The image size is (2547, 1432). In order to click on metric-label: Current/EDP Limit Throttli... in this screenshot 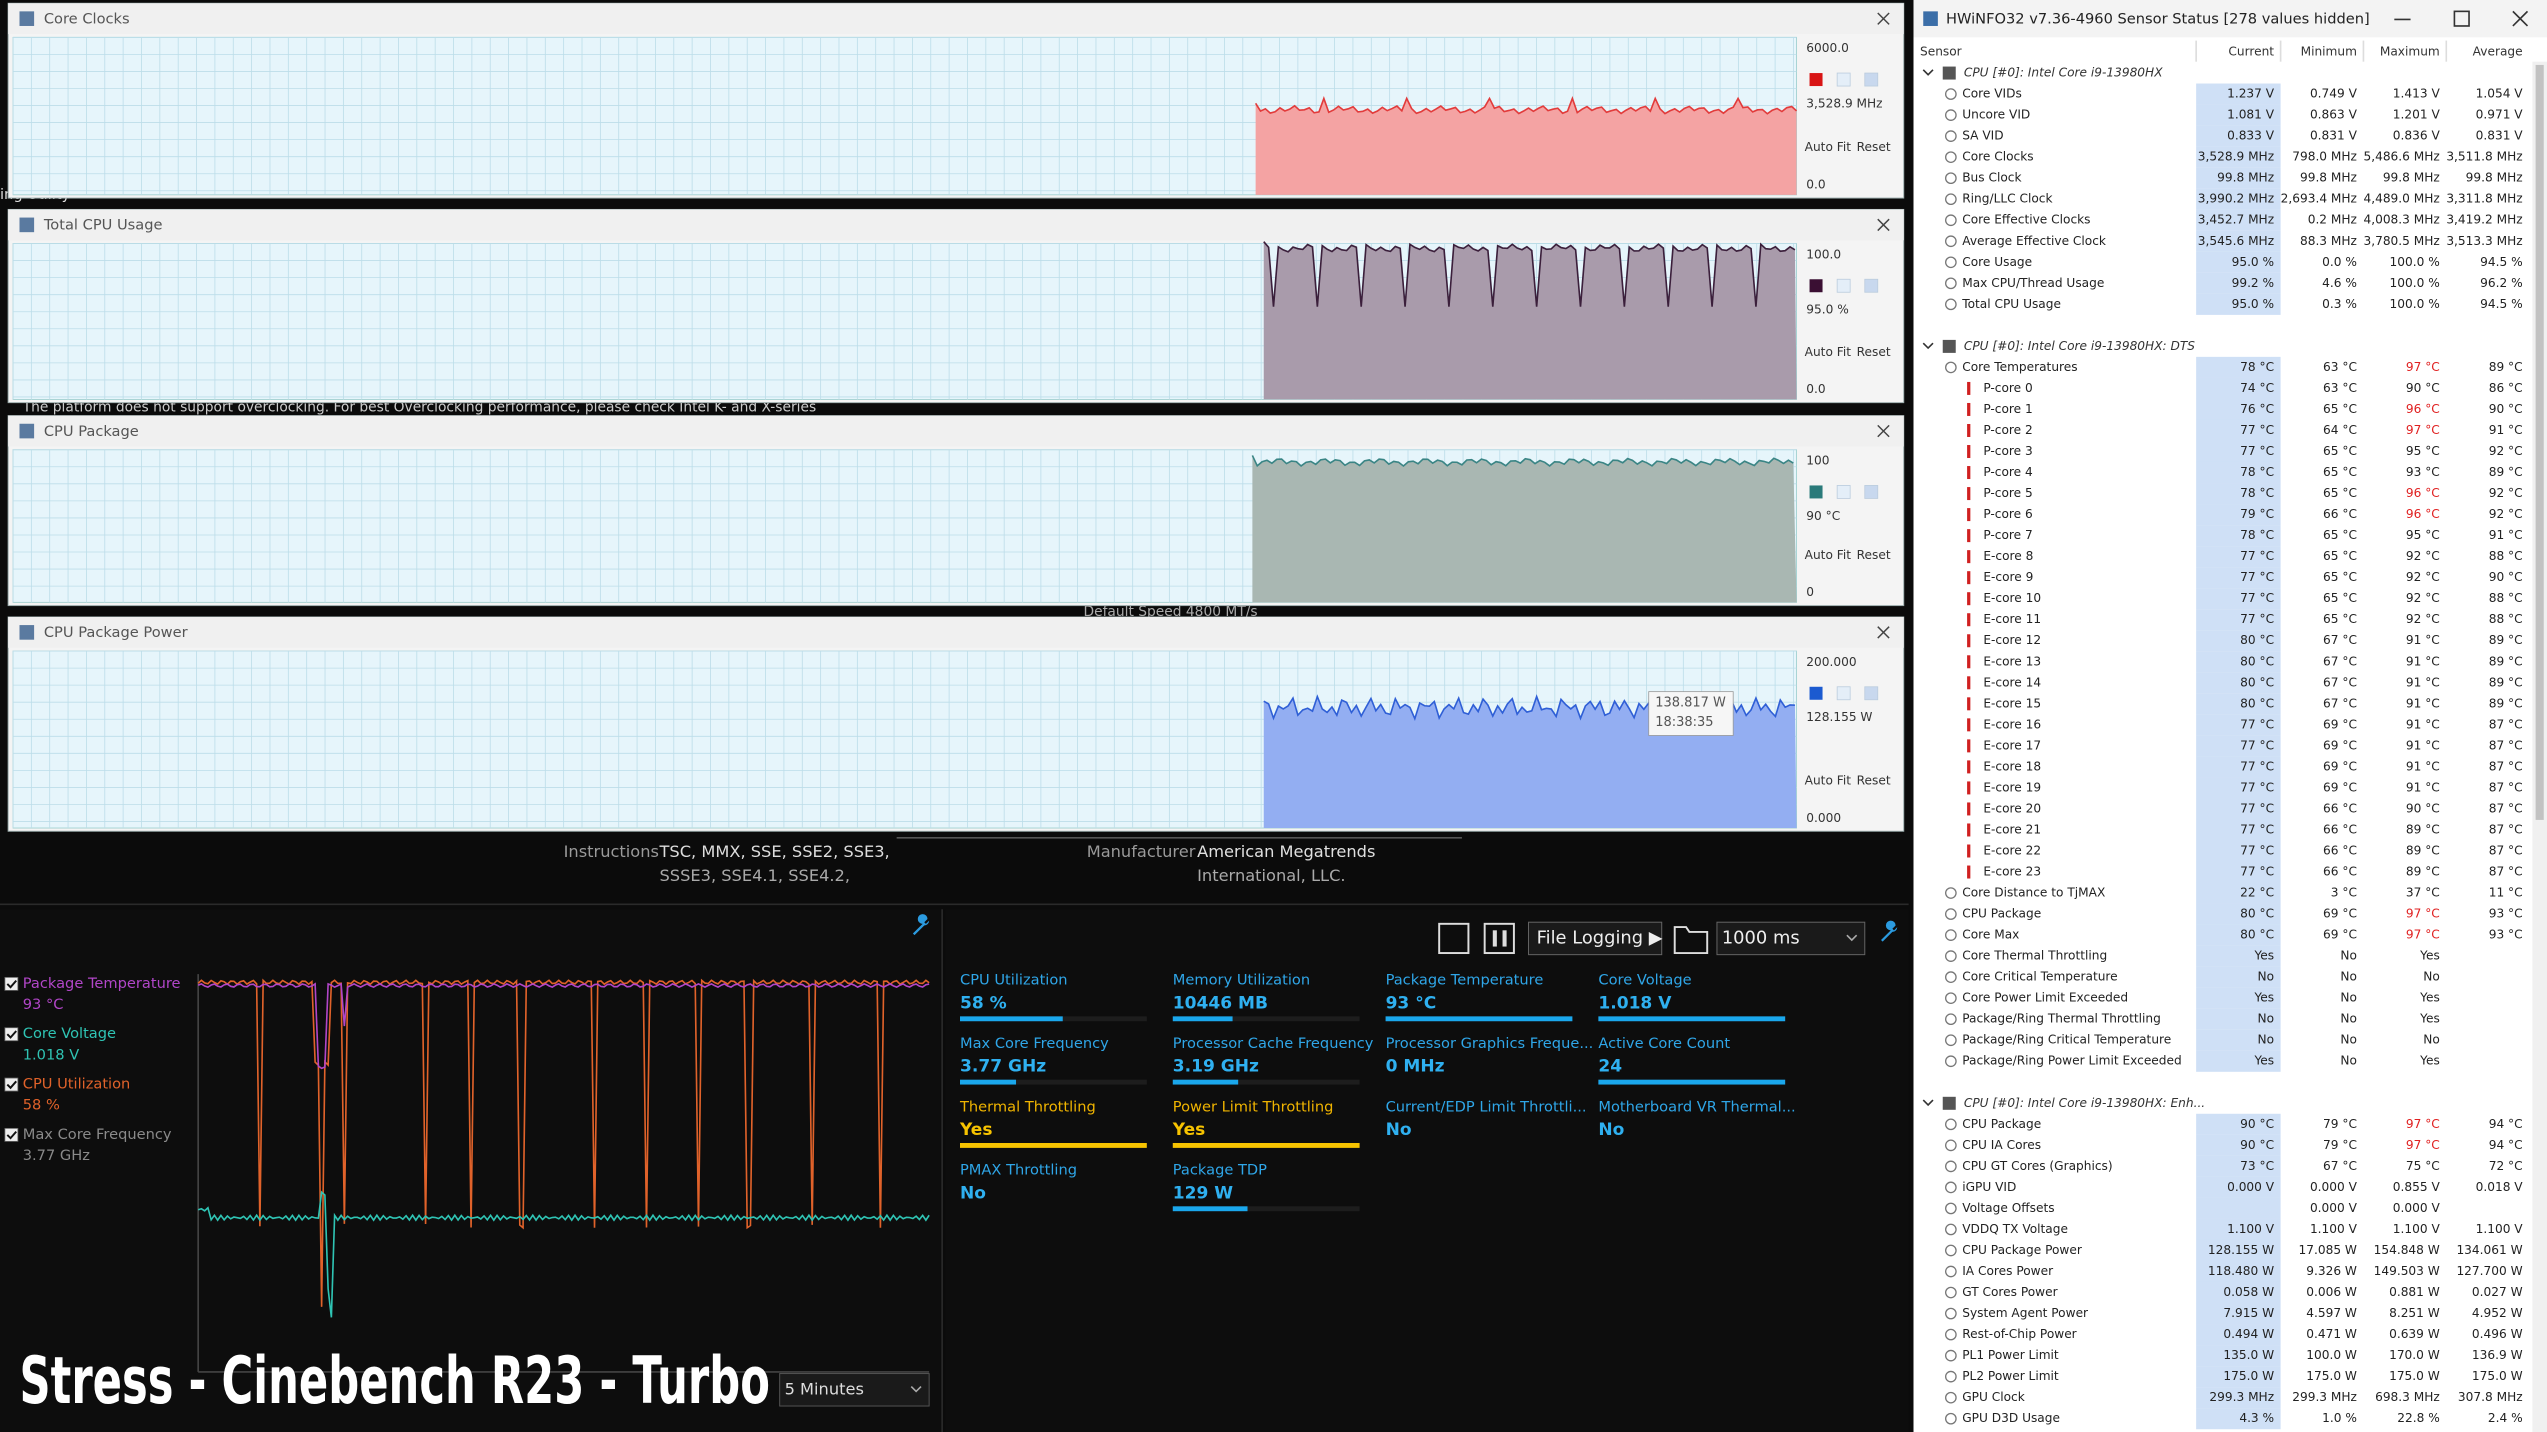, I will do `click(1486, 1106)`.